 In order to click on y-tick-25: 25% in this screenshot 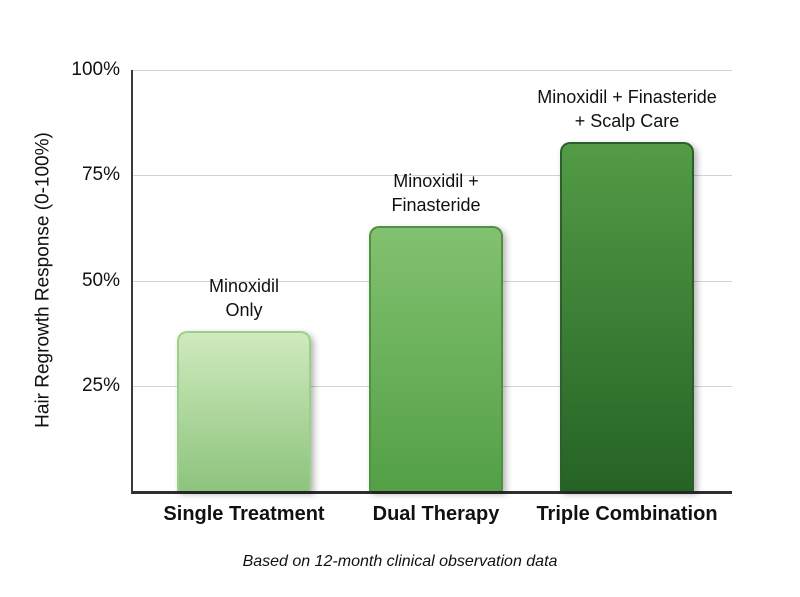, I will do `click(100, 385)`.